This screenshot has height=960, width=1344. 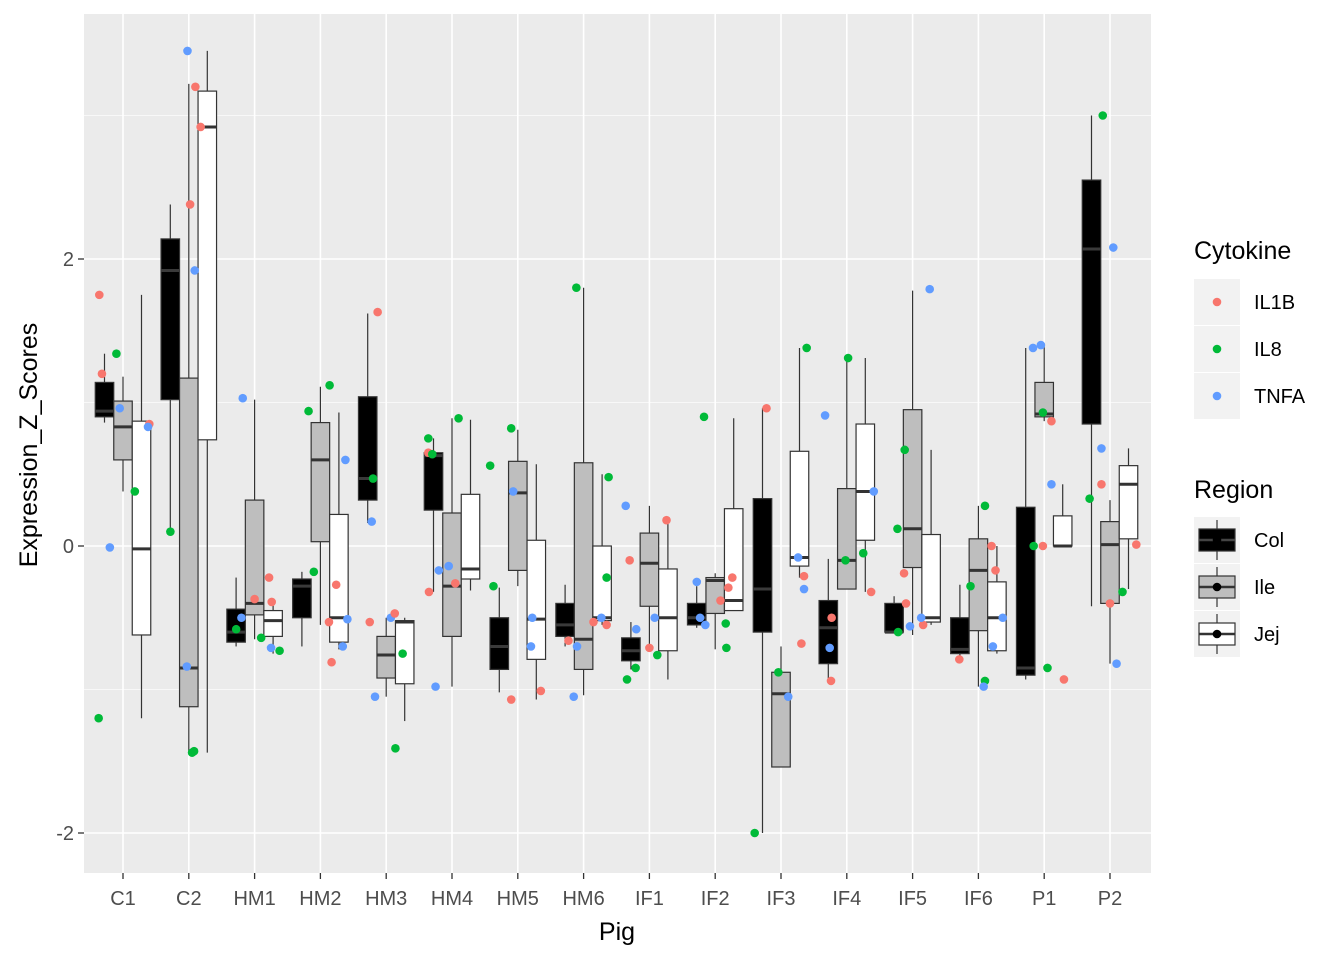 I want to click on legend-cytokine-items: IL1B IL8 TNFA, so click(x=1250, y=349).